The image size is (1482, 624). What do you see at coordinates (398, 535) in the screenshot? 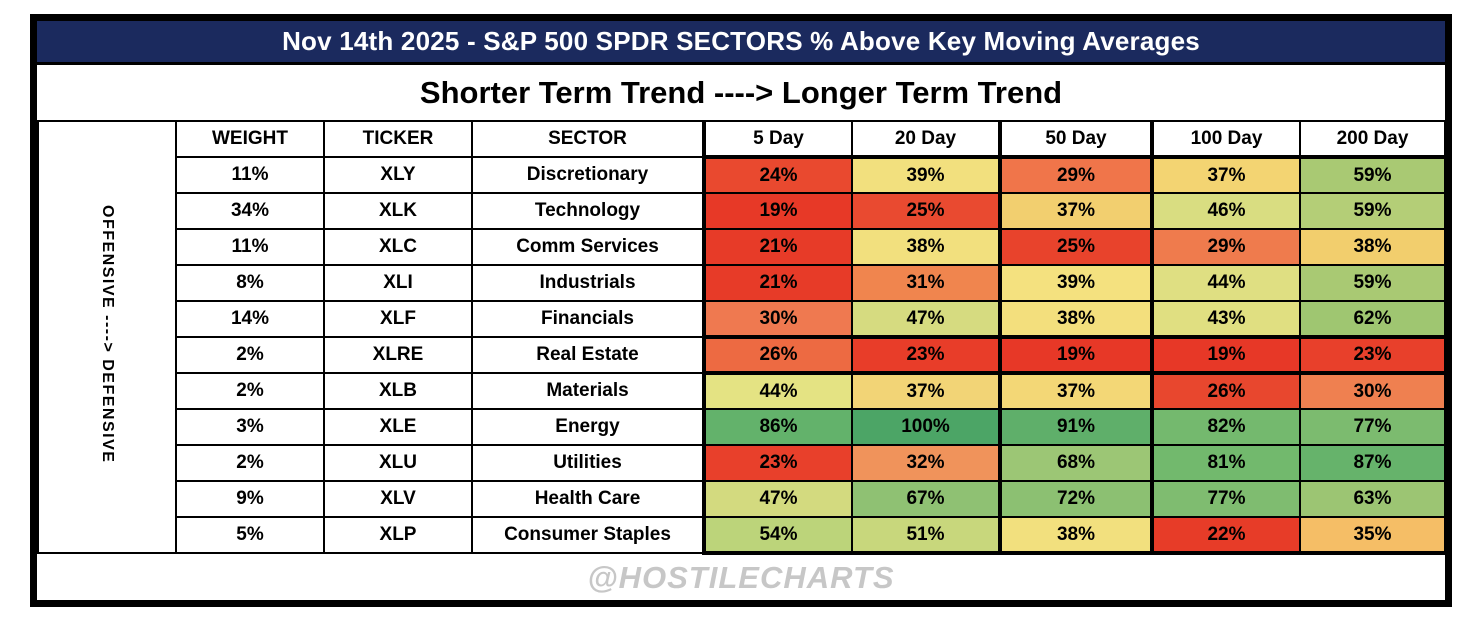
I see `ticker-cell: XLP` at bounding box center [398, 535].